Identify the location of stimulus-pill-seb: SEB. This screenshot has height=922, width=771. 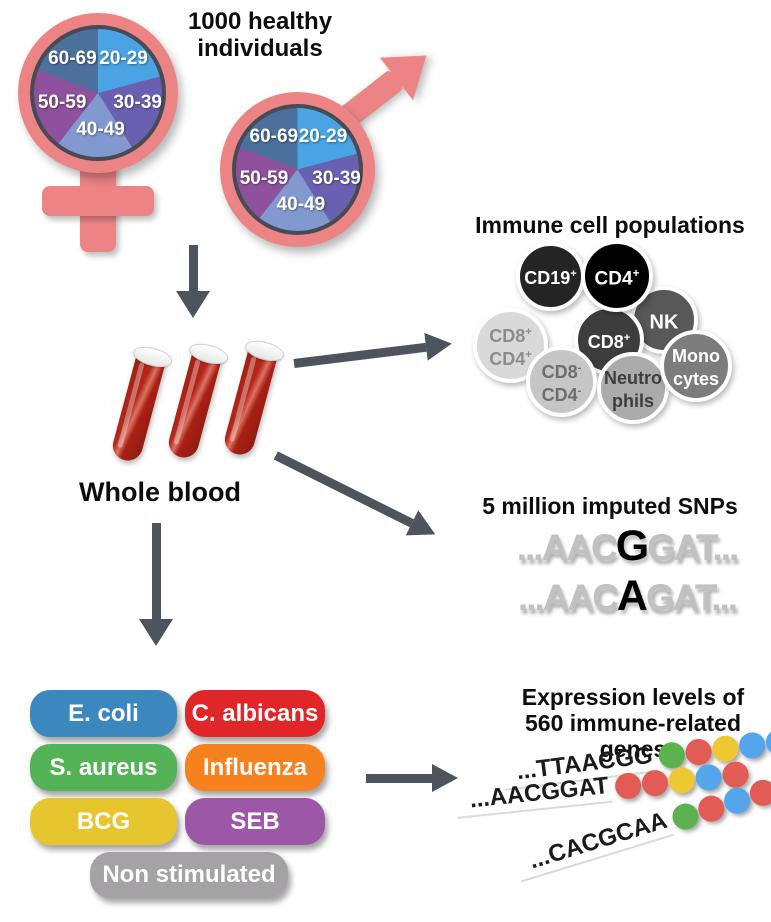
(255, 821).